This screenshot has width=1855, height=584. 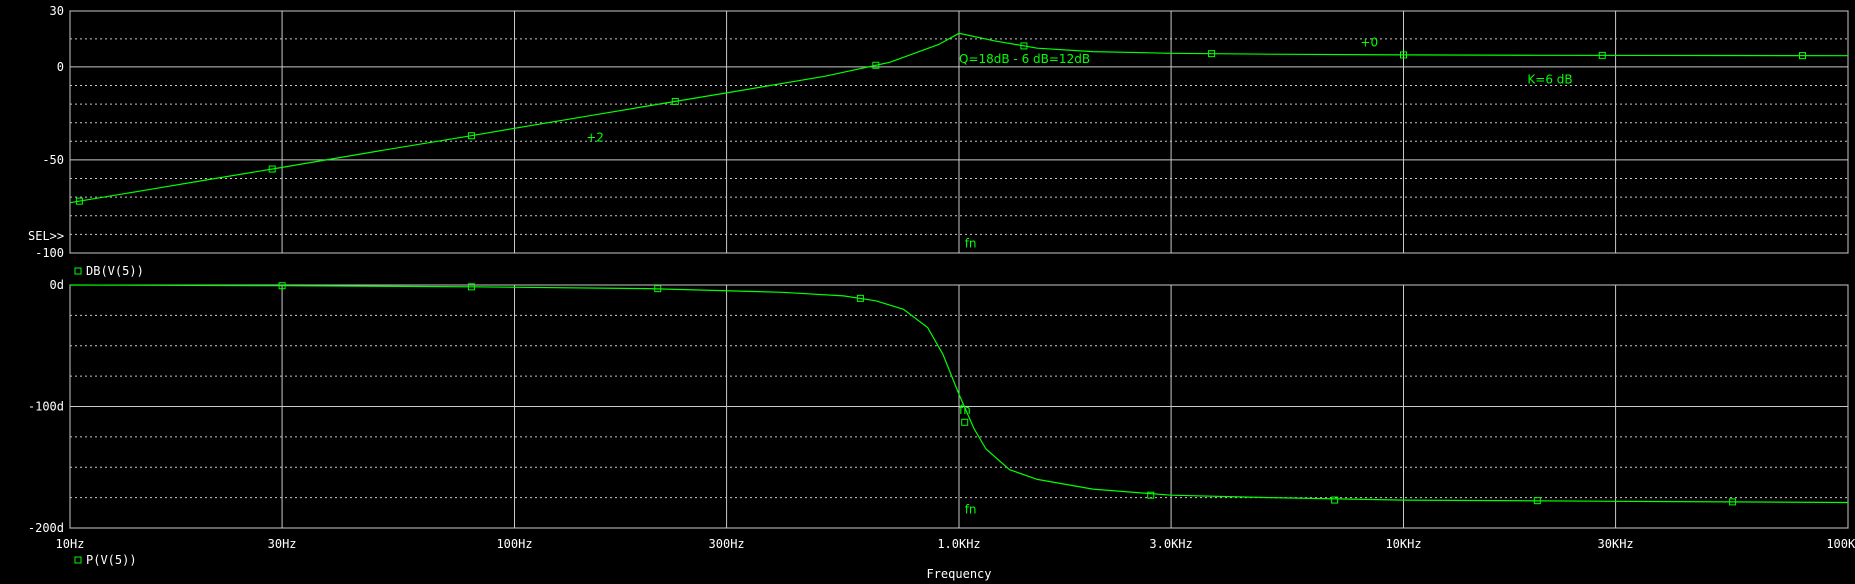 I want to click on magnitude-annotation: +0, so click(x=1369, y=42).